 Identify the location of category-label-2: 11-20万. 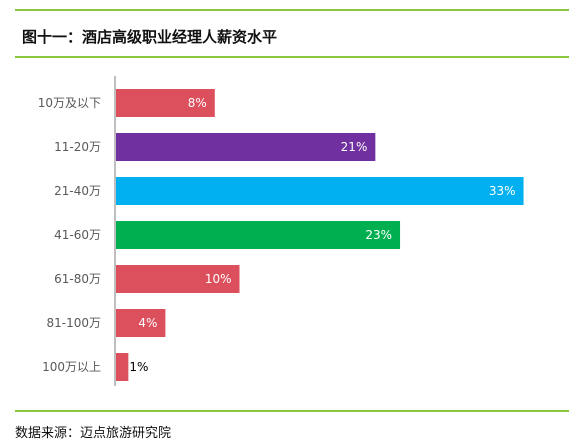
(77, 147).